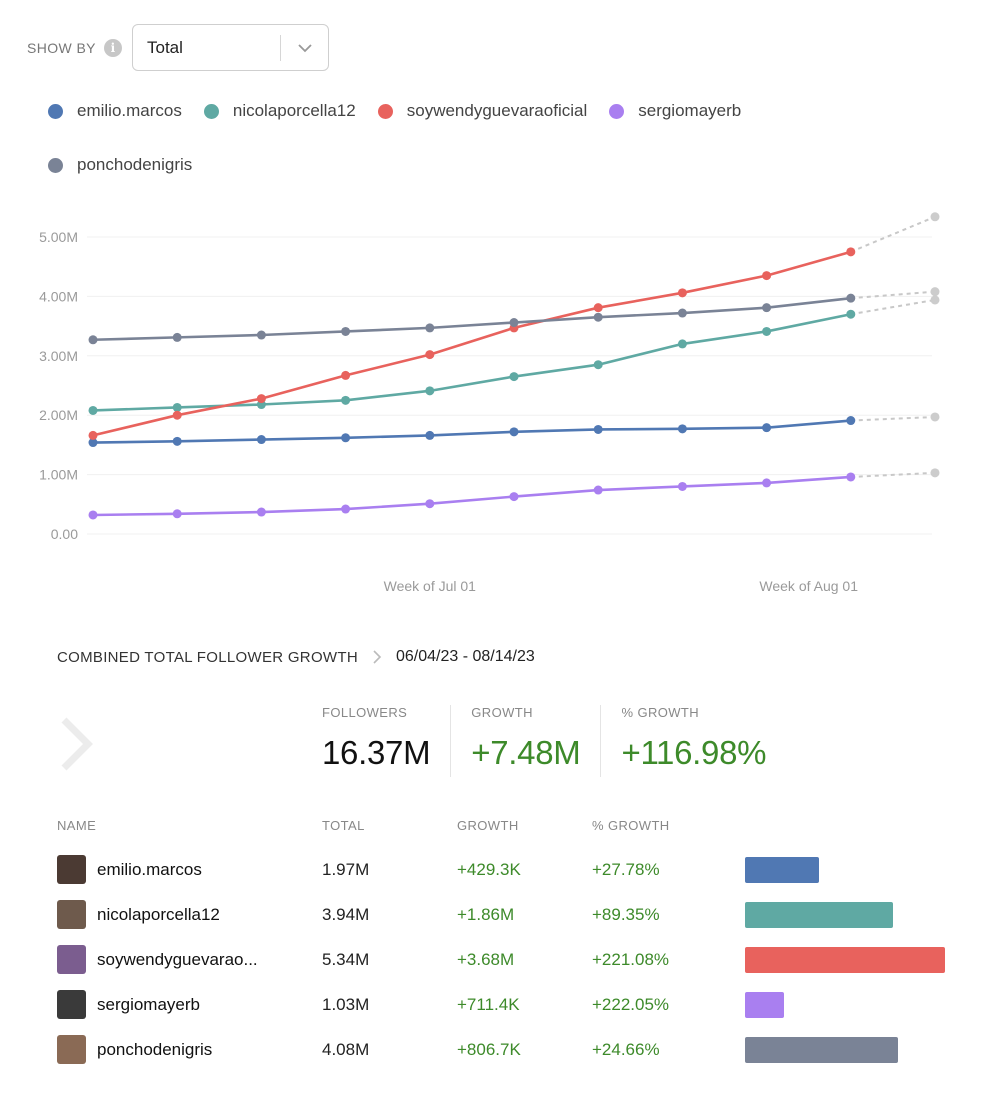 The image size is (992, 1106). I want to click on row-total: 1.97M, so click(346, 869).